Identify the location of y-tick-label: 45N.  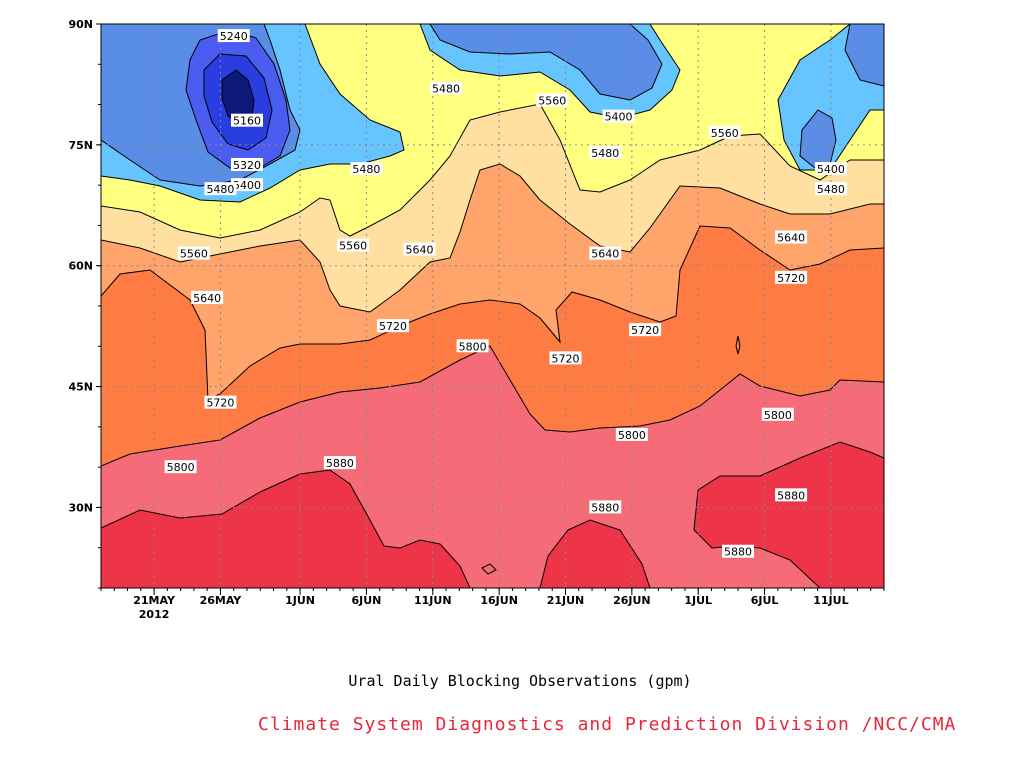
(80, 387).